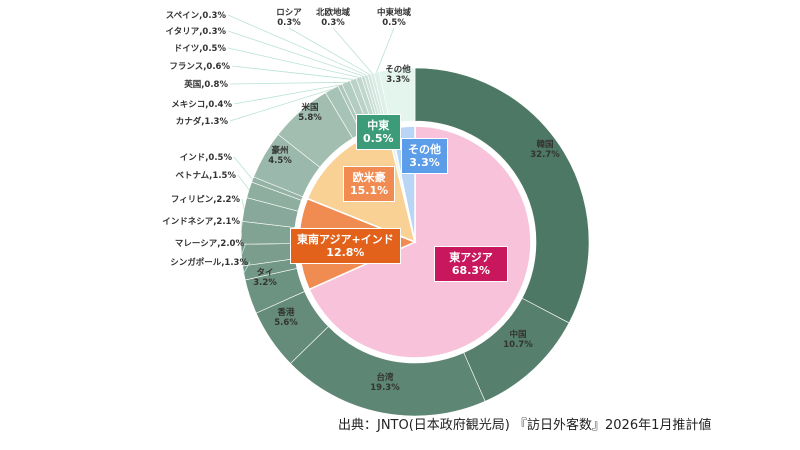 The image size is (800, 450). I want to click on inner-label-box: 欧米豪 15.1%, so click(369, 184).